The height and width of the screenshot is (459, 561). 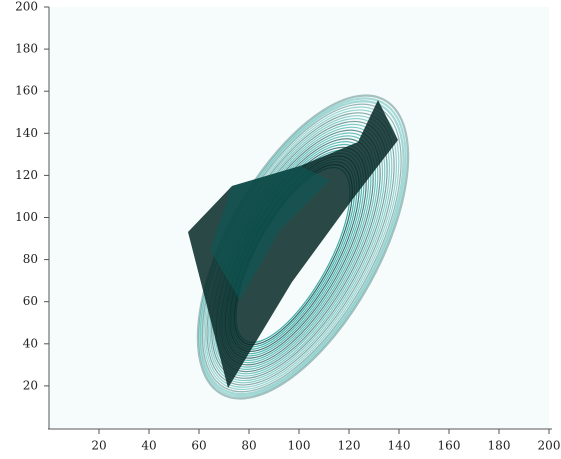 What do you see at coordinates (26, 217) in the screenshot?
I see `y-tick-label: 100` at bounding box center [26, 217].